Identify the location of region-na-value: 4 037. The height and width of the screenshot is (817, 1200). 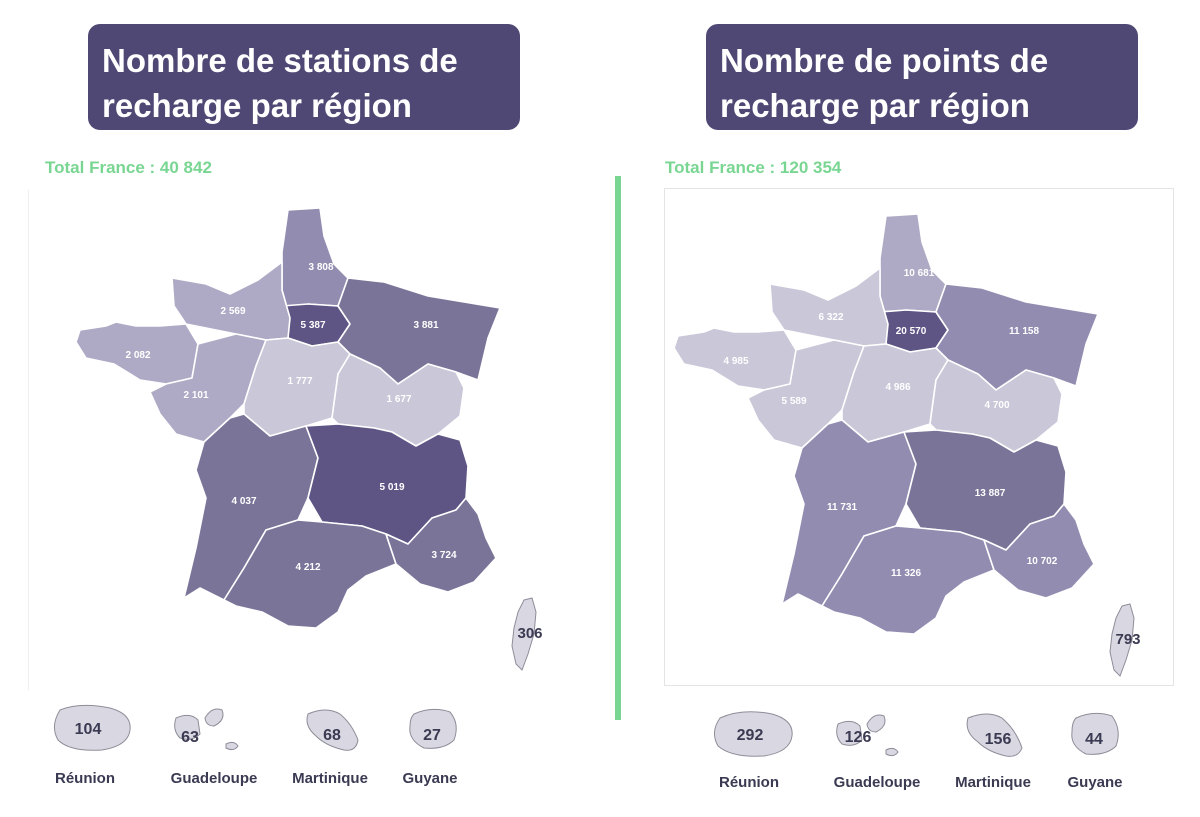
(243, 501).